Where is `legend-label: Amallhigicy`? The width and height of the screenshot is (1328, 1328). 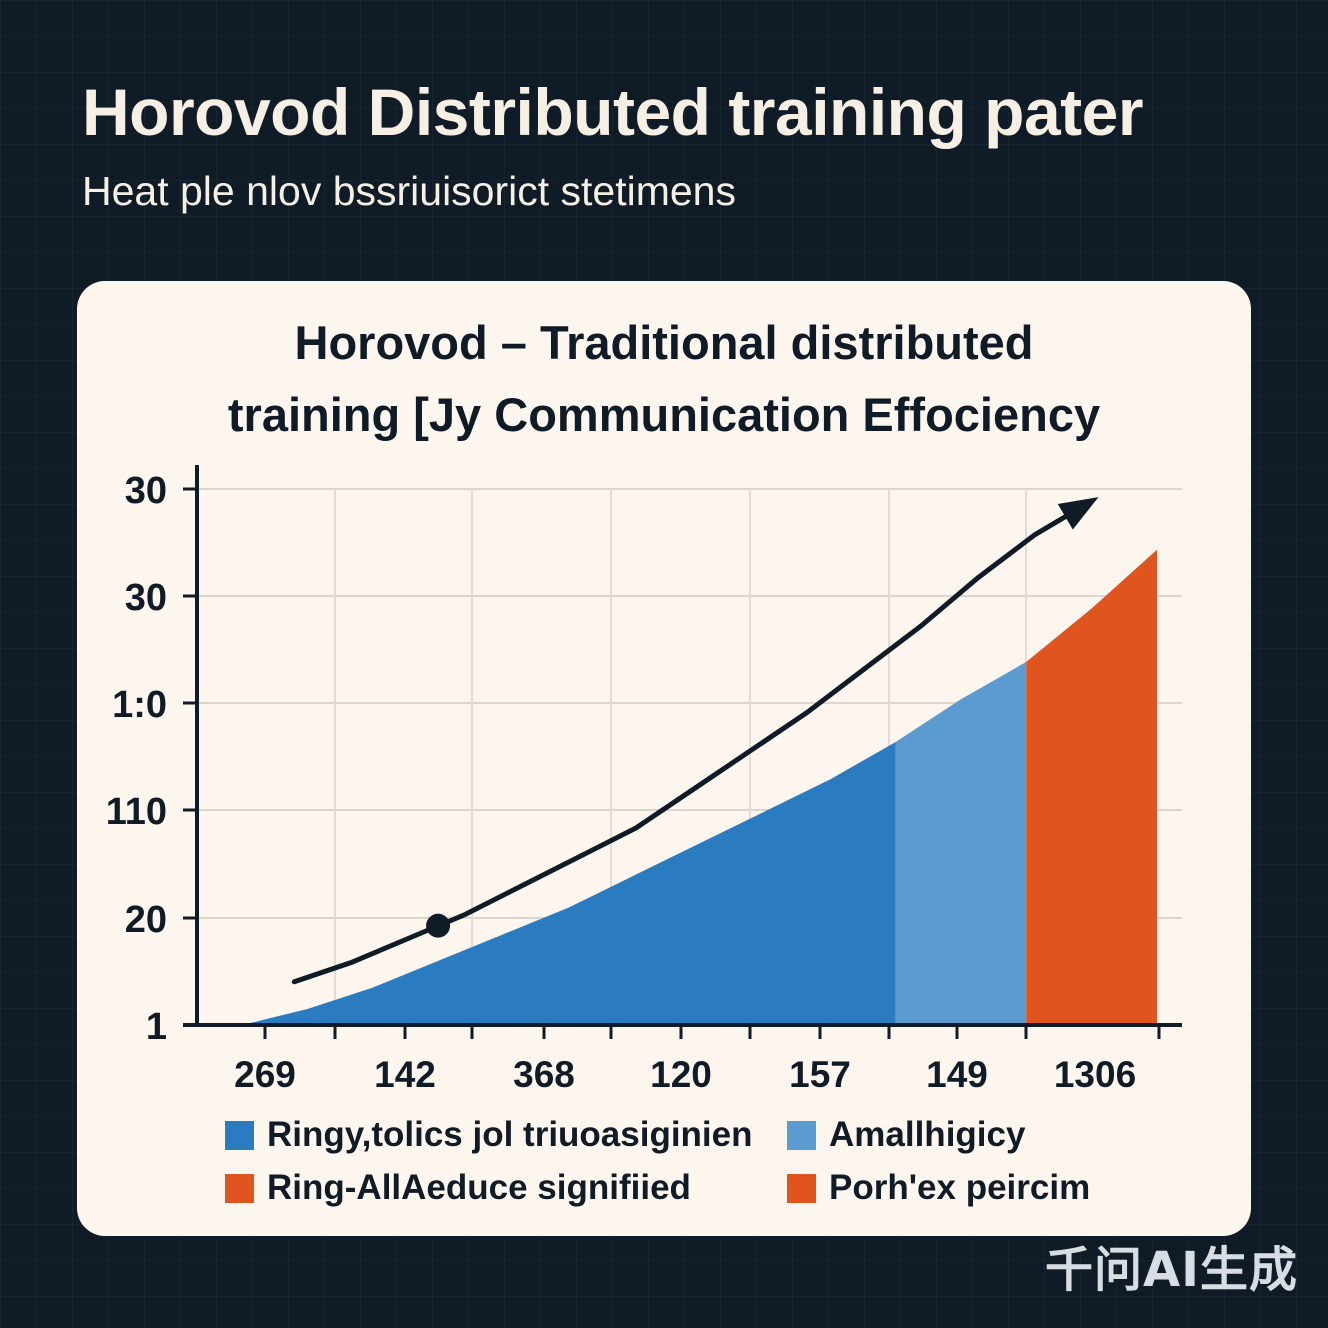
legend-label: Amallhigicy is located at coordinates (927, 1134).